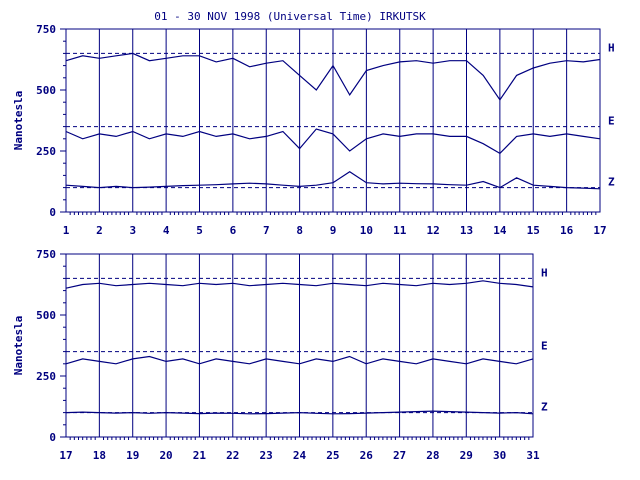  What do you see at coordinates (300, 455) in the screenshot?
I see `x-tick-label: 24` at bounding box center [300, 455].